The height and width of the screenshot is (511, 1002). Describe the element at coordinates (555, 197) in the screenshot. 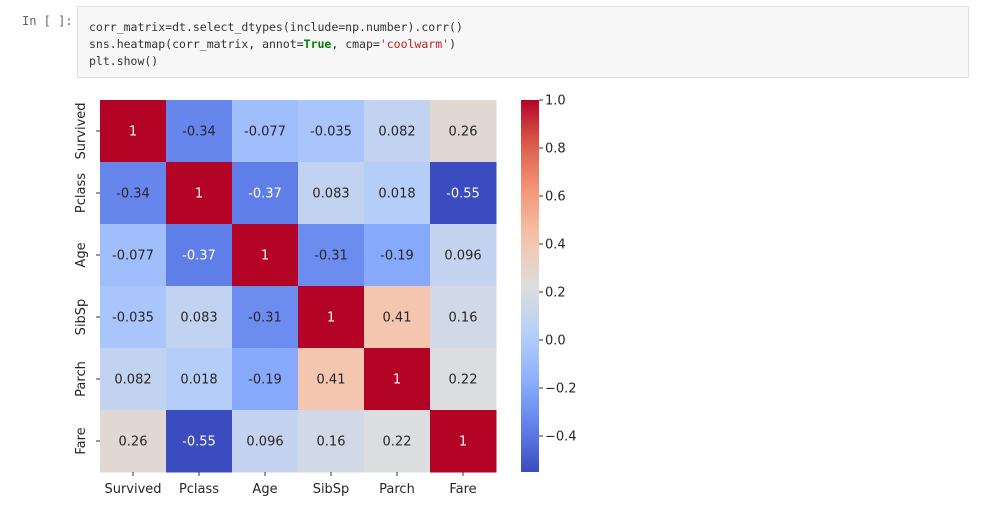

I see `colorbar-tick-label: 0.6` at that location.